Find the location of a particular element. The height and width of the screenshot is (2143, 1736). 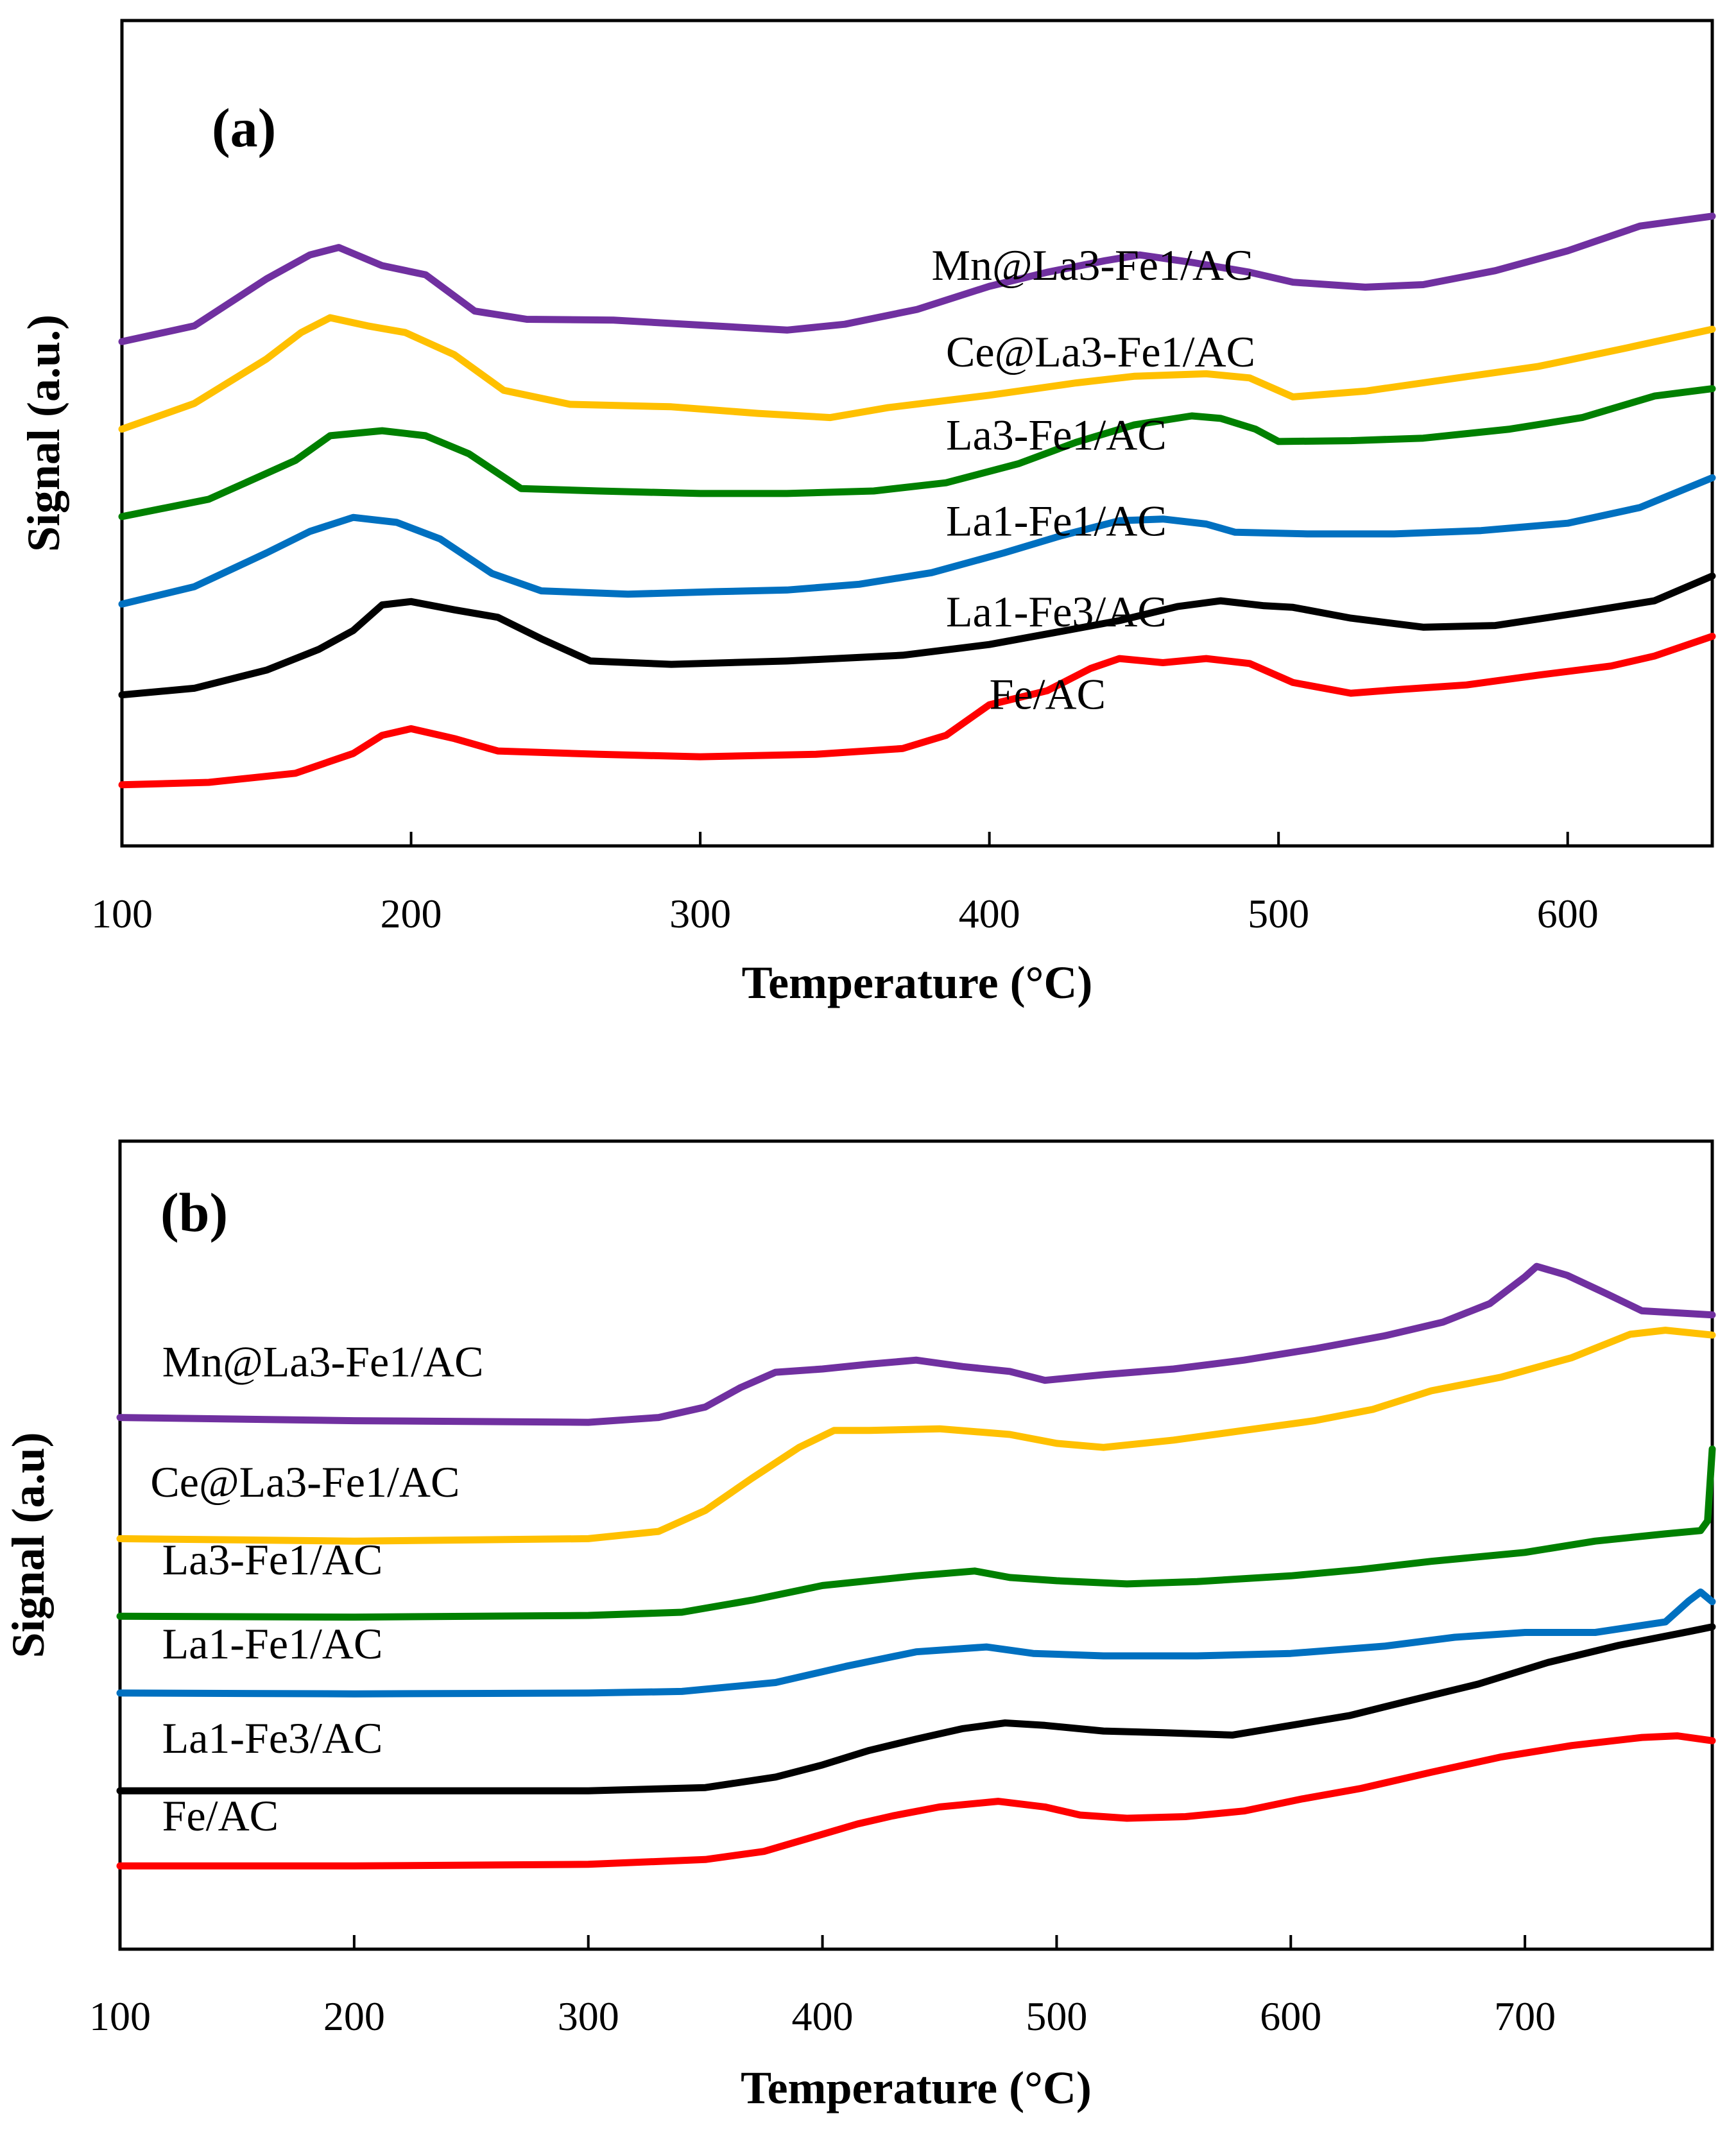

x-axis-ticks: 100 200 300 400 500 600 700 is located at coordinates (822, 1987).